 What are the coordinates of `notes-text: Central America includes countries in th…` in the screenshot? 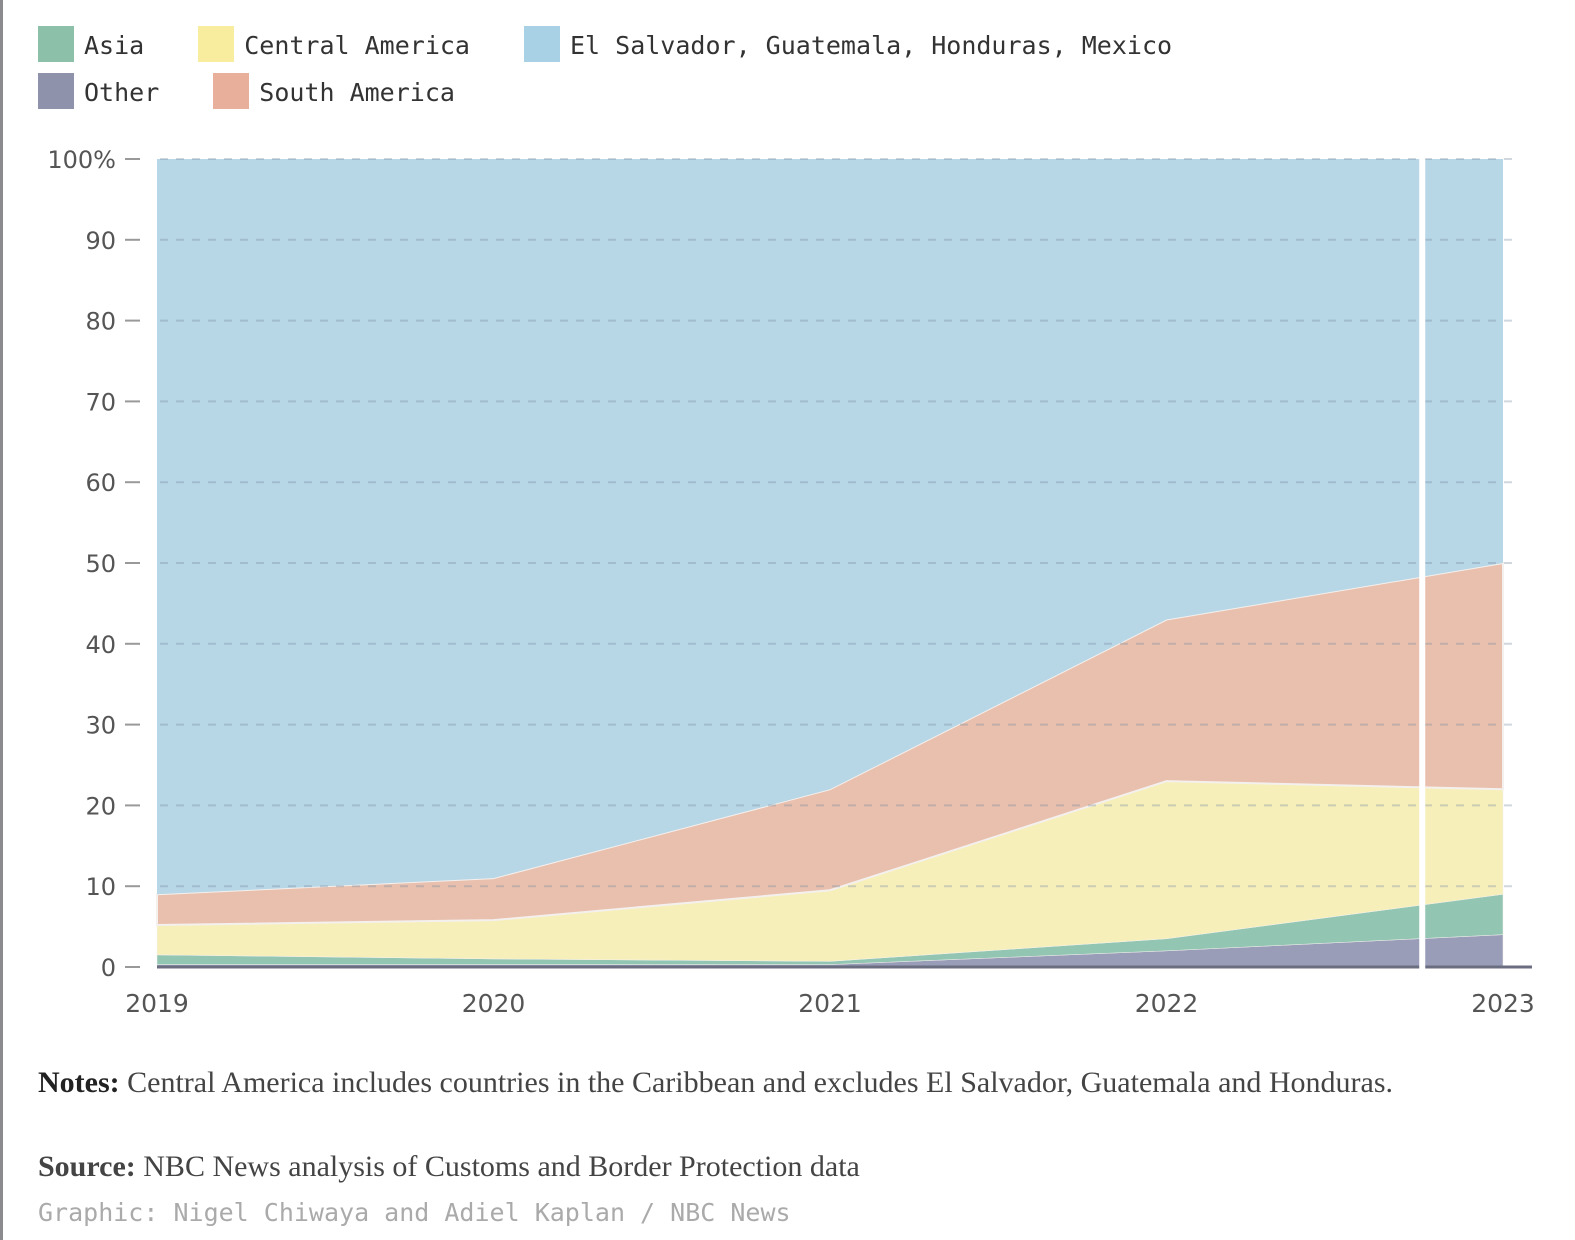 It's located at (756, 1082).